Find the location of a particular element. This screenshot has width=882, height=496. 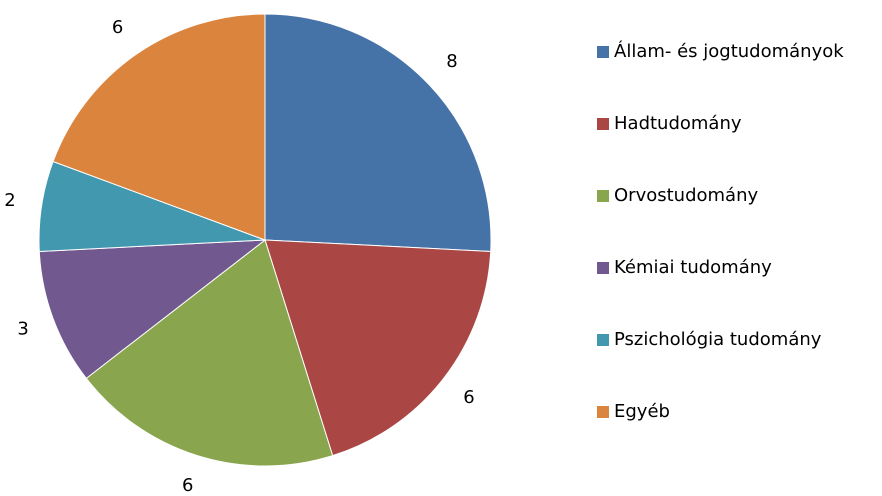

data-label: 2 is located at coordinates (9, 200).